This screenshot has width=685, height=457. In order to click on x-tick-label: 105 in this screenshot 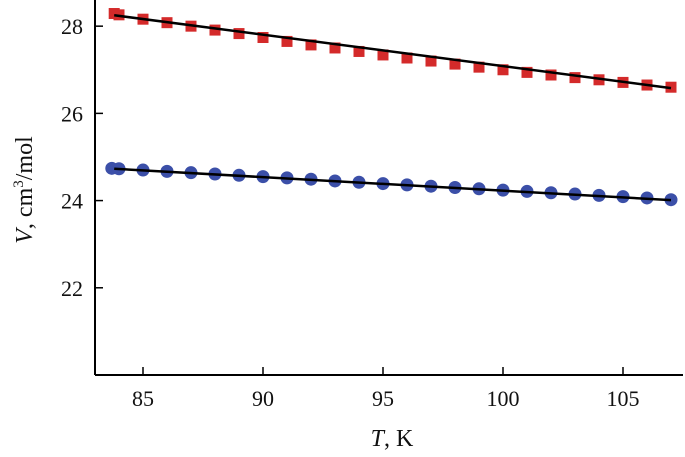, I will do `click(623, 398)`.